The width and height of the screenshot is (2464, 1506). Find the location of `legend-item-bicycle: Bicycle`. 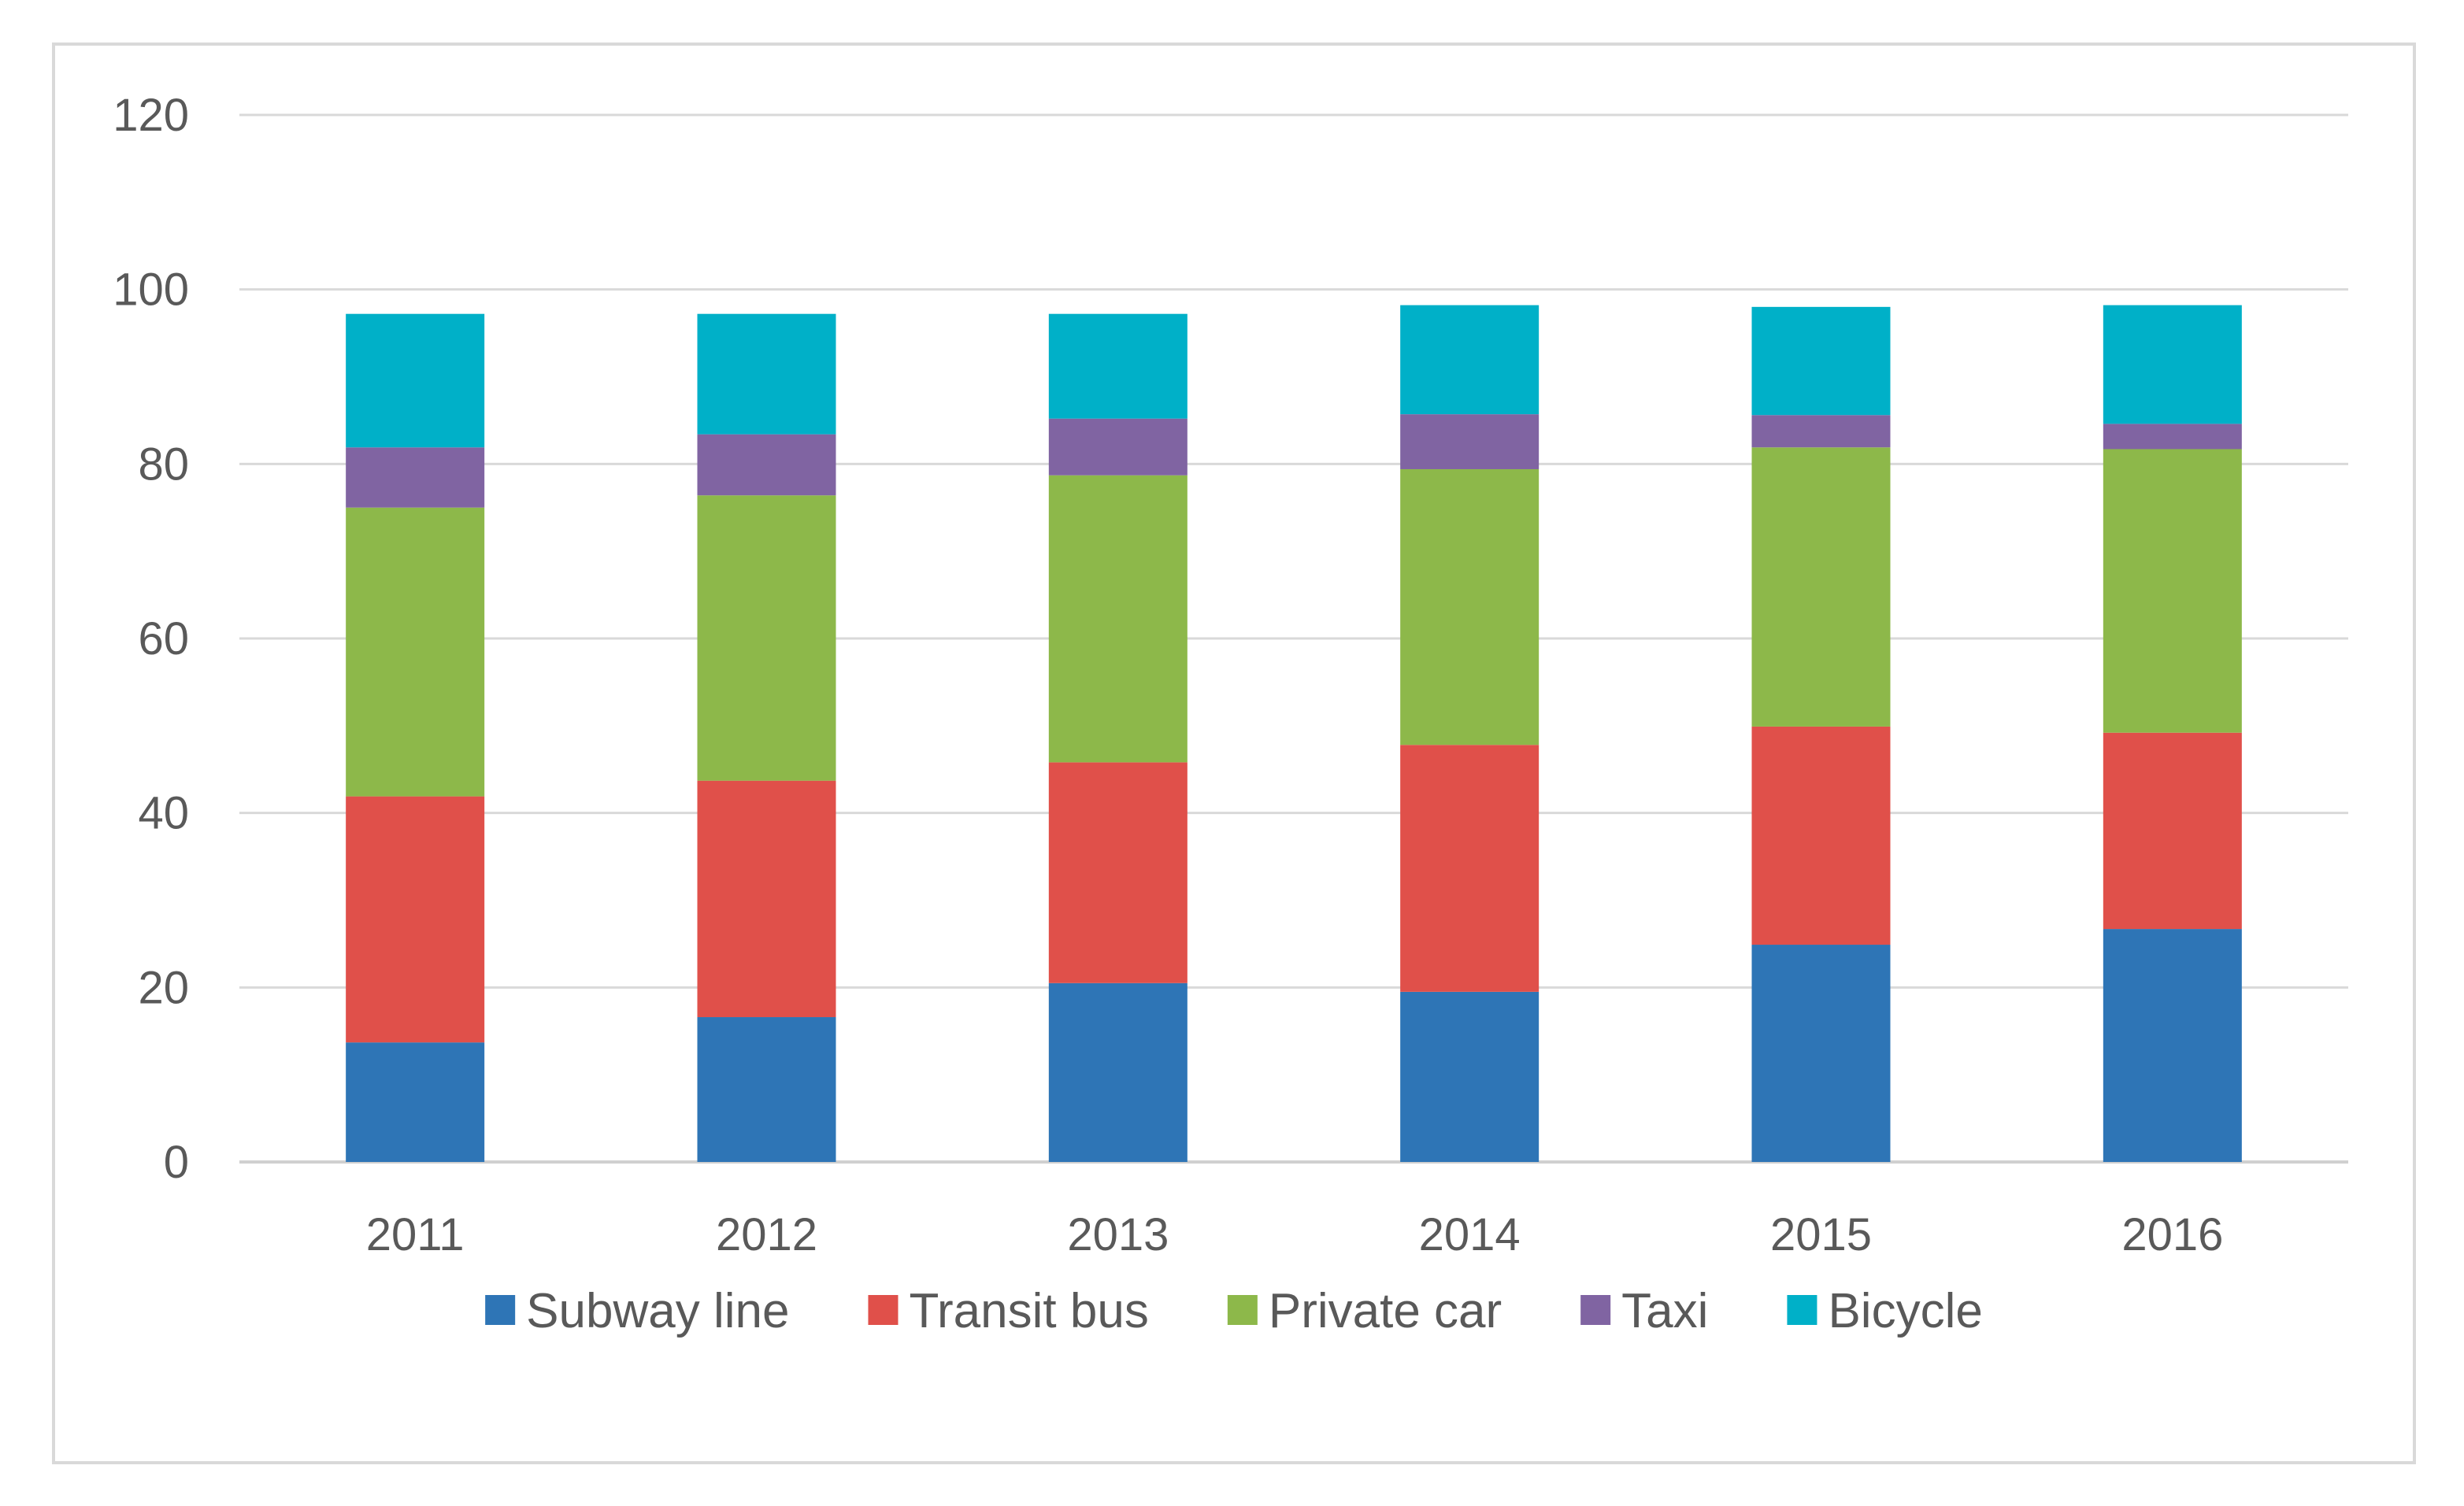

legend-item-bicycle: Bicycle is located at coordinates (1885, 1311).